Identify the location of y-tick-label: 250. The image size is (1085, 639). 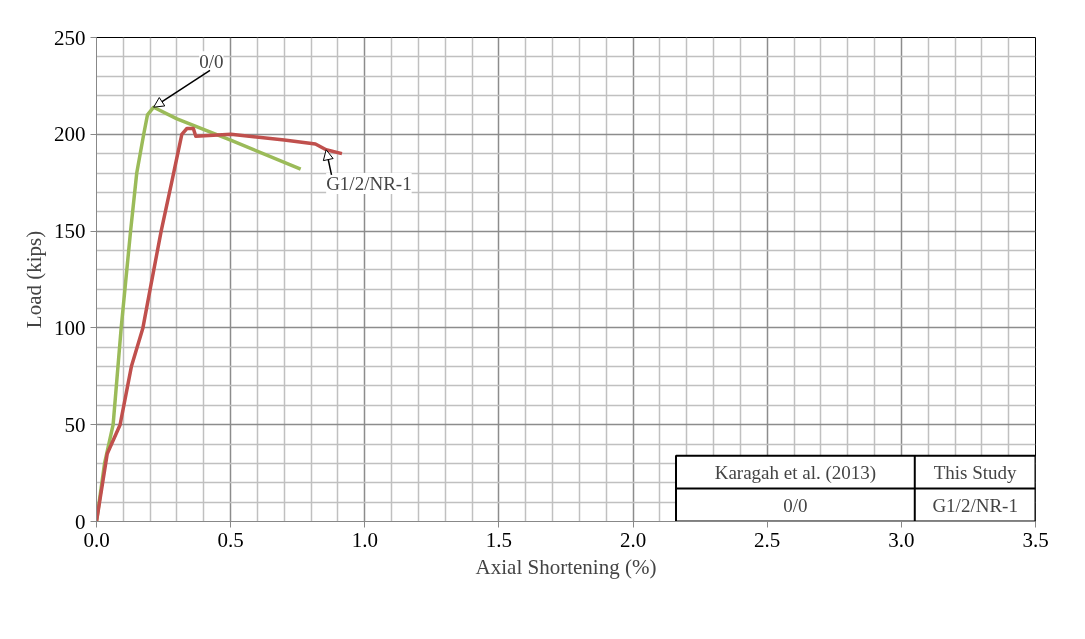
(70, 37).